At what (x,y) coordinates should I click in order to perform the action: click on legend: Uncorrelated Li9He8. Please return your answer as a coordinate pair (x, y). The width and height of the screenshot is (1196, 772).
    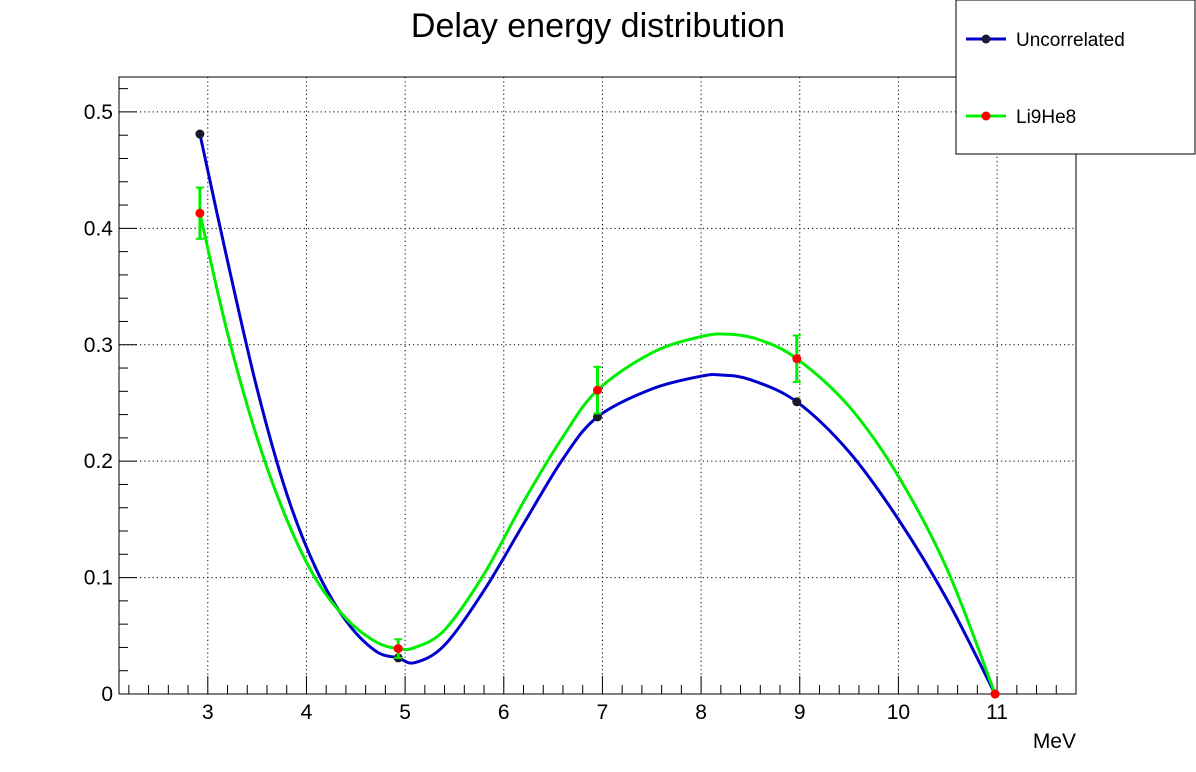
    Looking at the image, I should click on (1075, 77).